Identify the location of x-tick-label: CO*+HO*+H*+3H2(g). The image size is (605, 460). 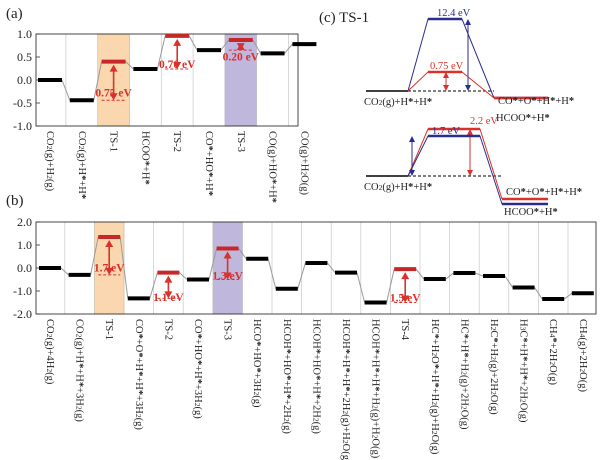
(197, 369).